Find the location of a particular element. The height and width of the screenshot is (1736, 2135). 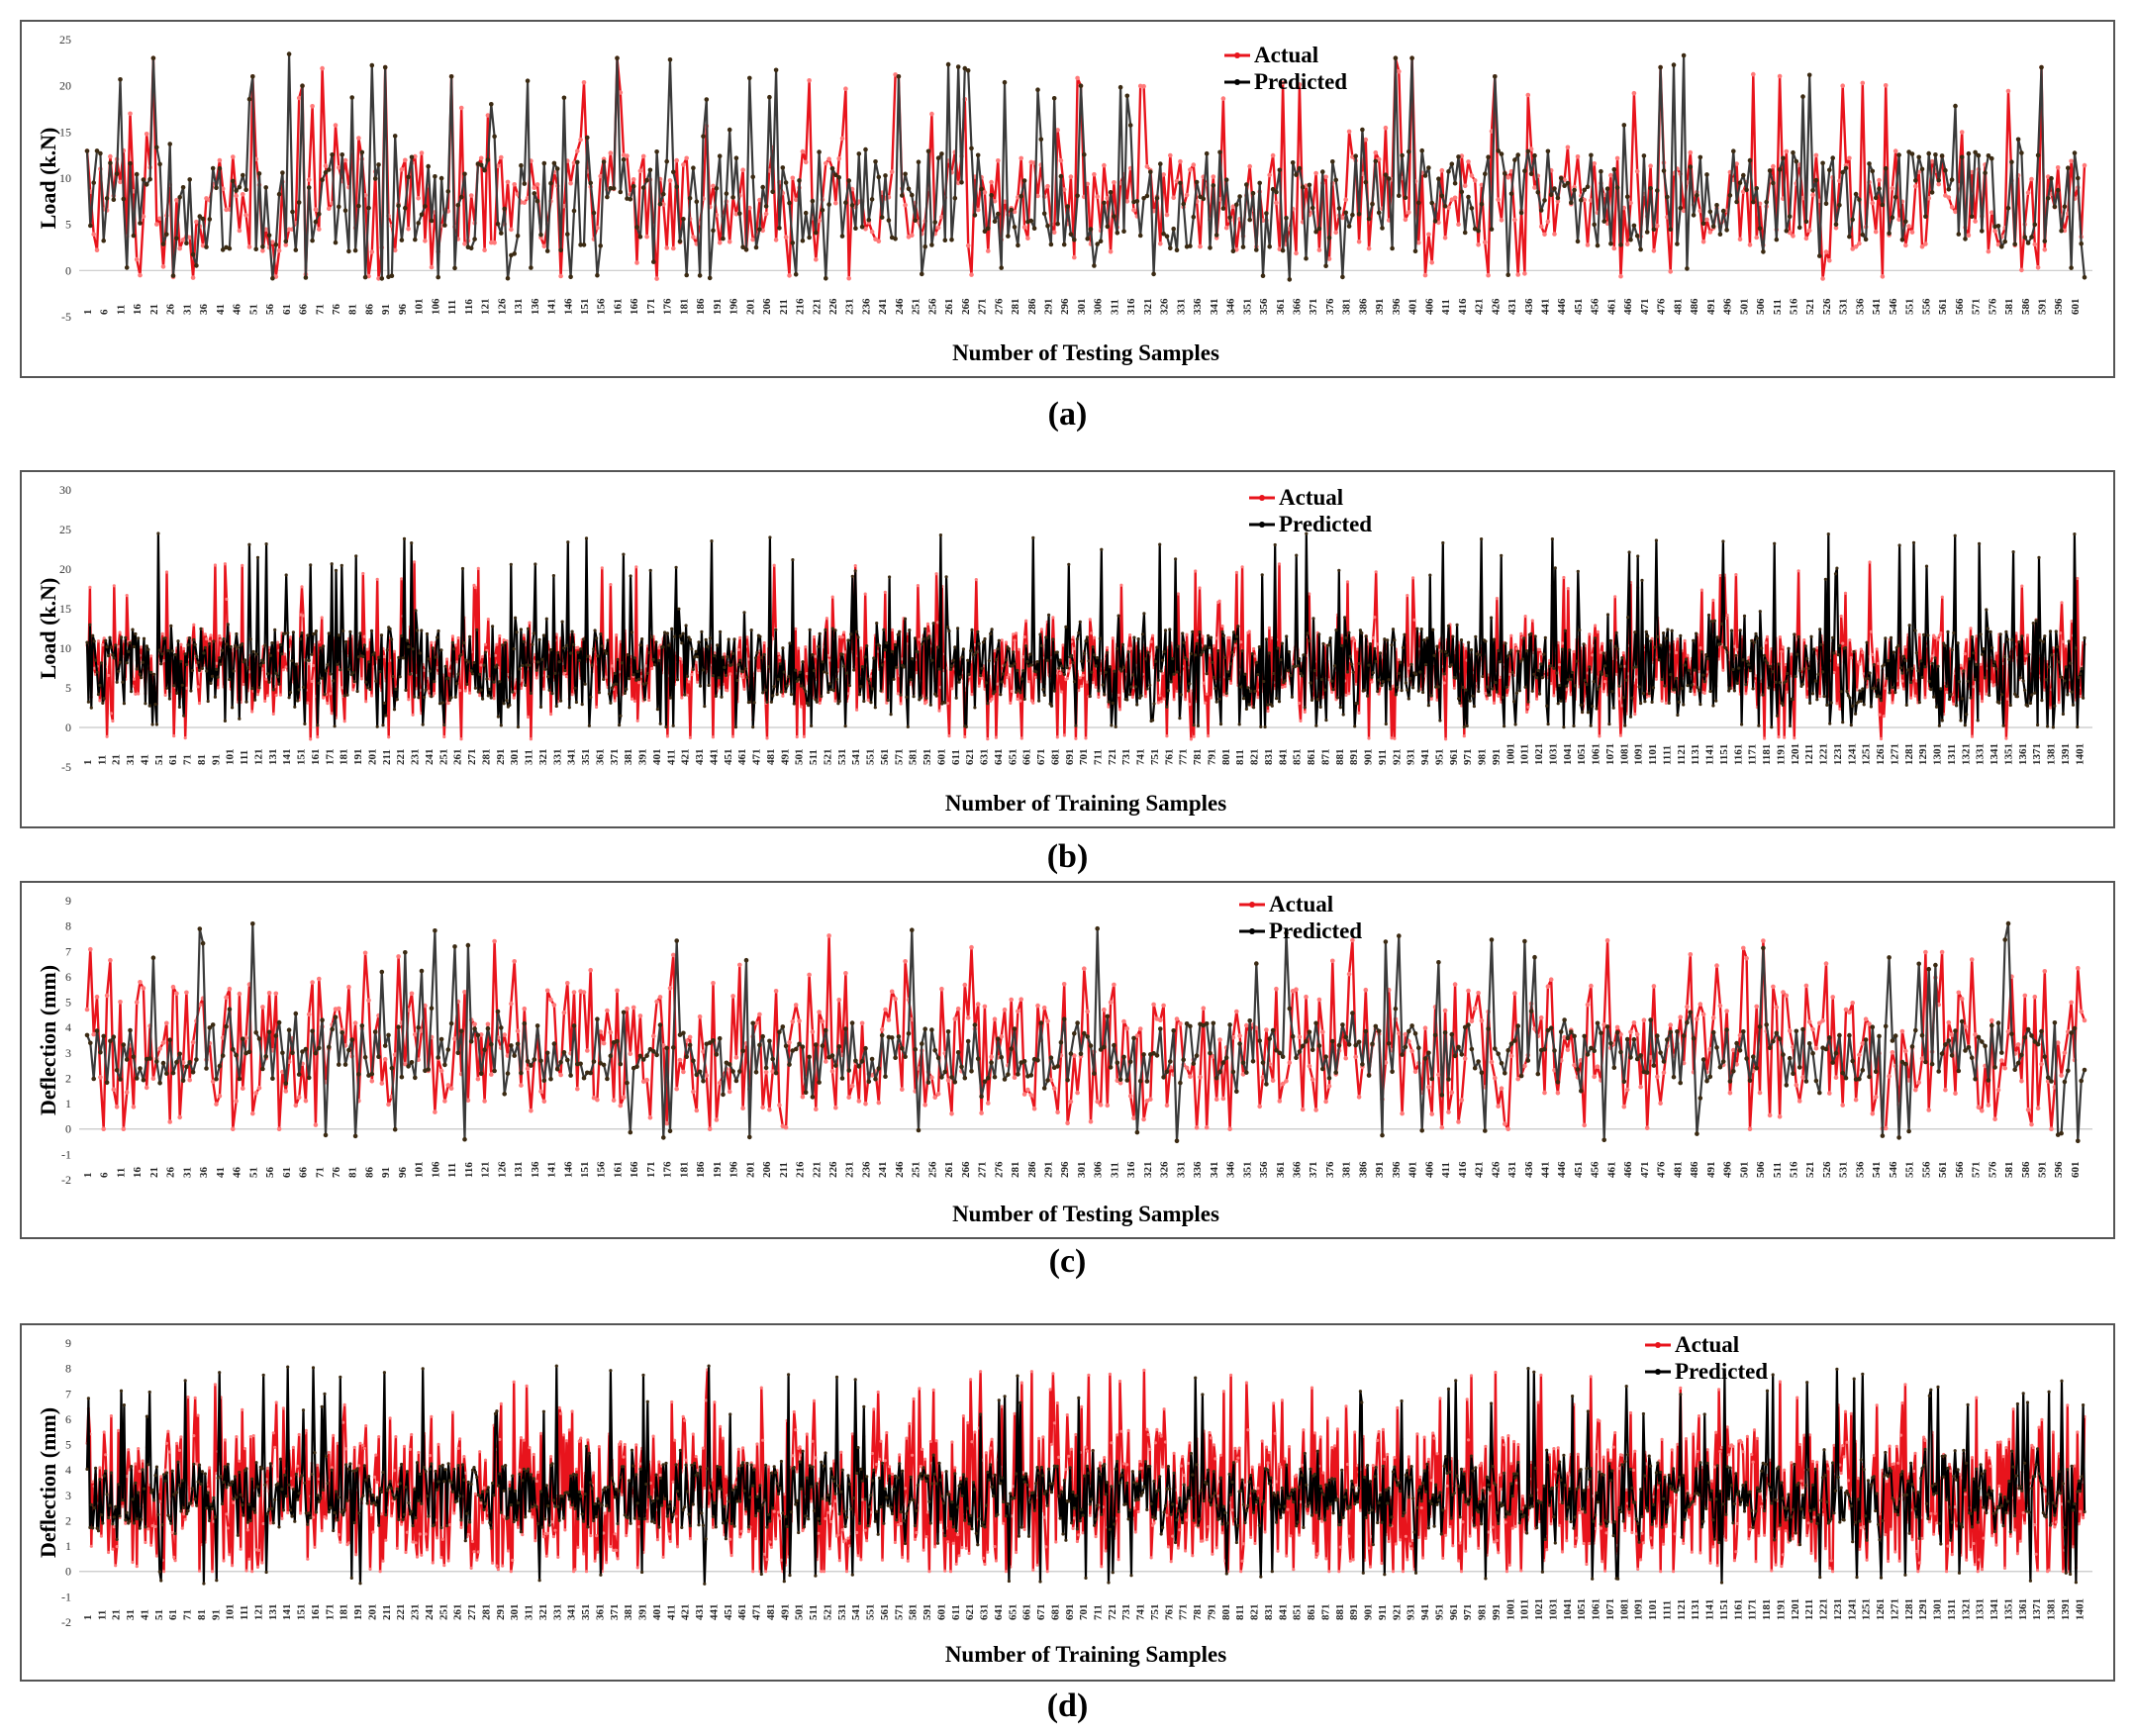

x-tick-label: 246 is located at coordinates (900, 306).